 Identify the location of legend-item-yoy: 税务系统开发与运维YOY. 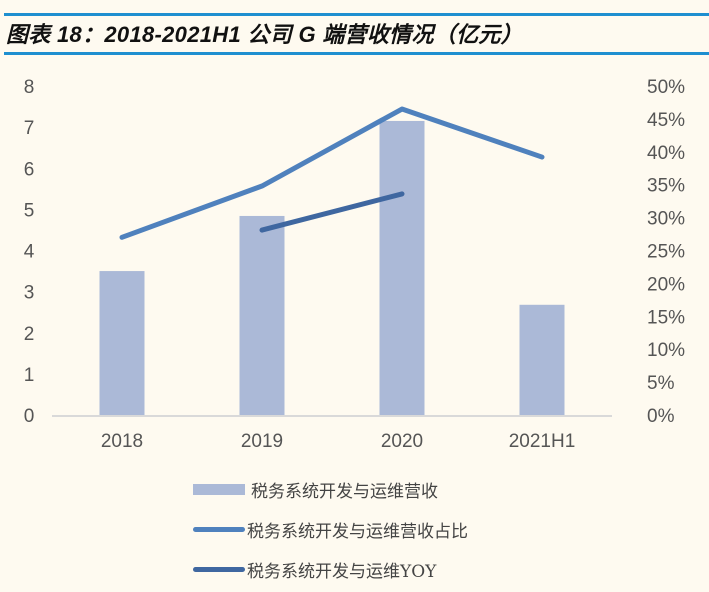
(314, 569).